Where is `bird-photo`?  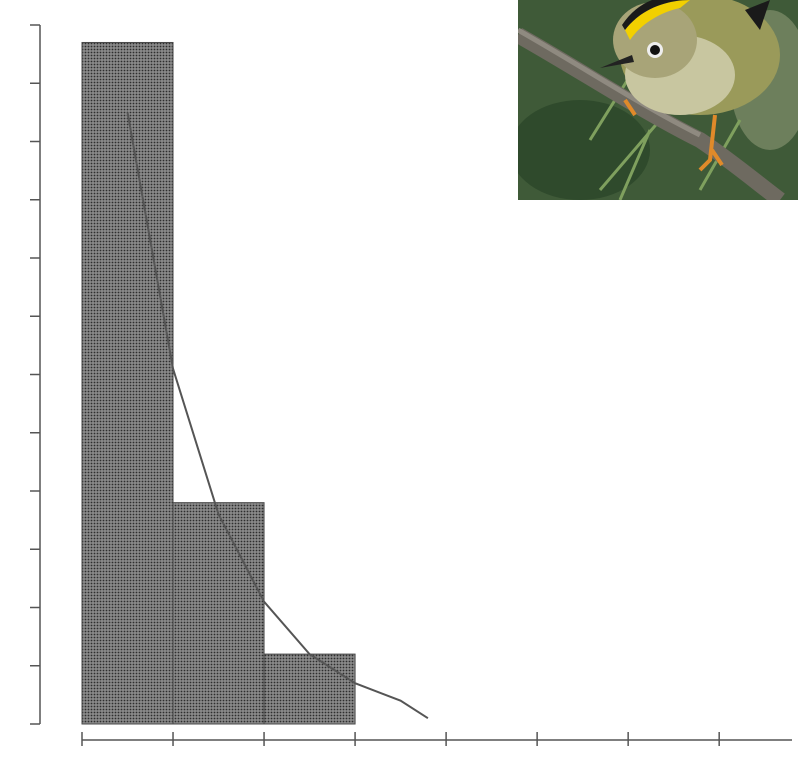
bird-photo is located at coordinates (658, 100).